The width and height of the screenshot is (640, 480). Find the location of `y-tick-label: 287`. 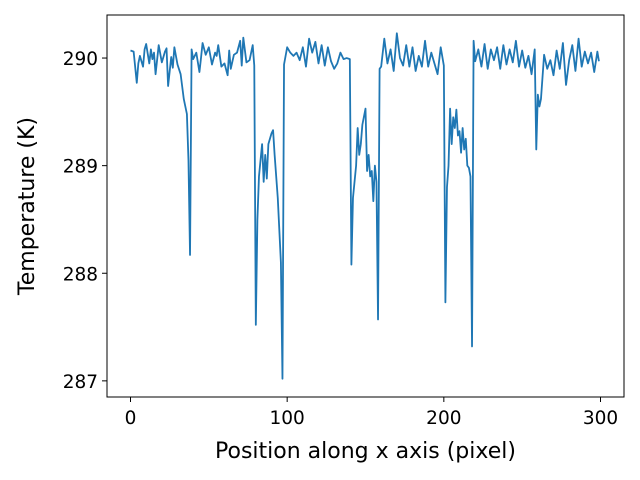

y-tick-label: 287 is located at coordinates (80, 382).